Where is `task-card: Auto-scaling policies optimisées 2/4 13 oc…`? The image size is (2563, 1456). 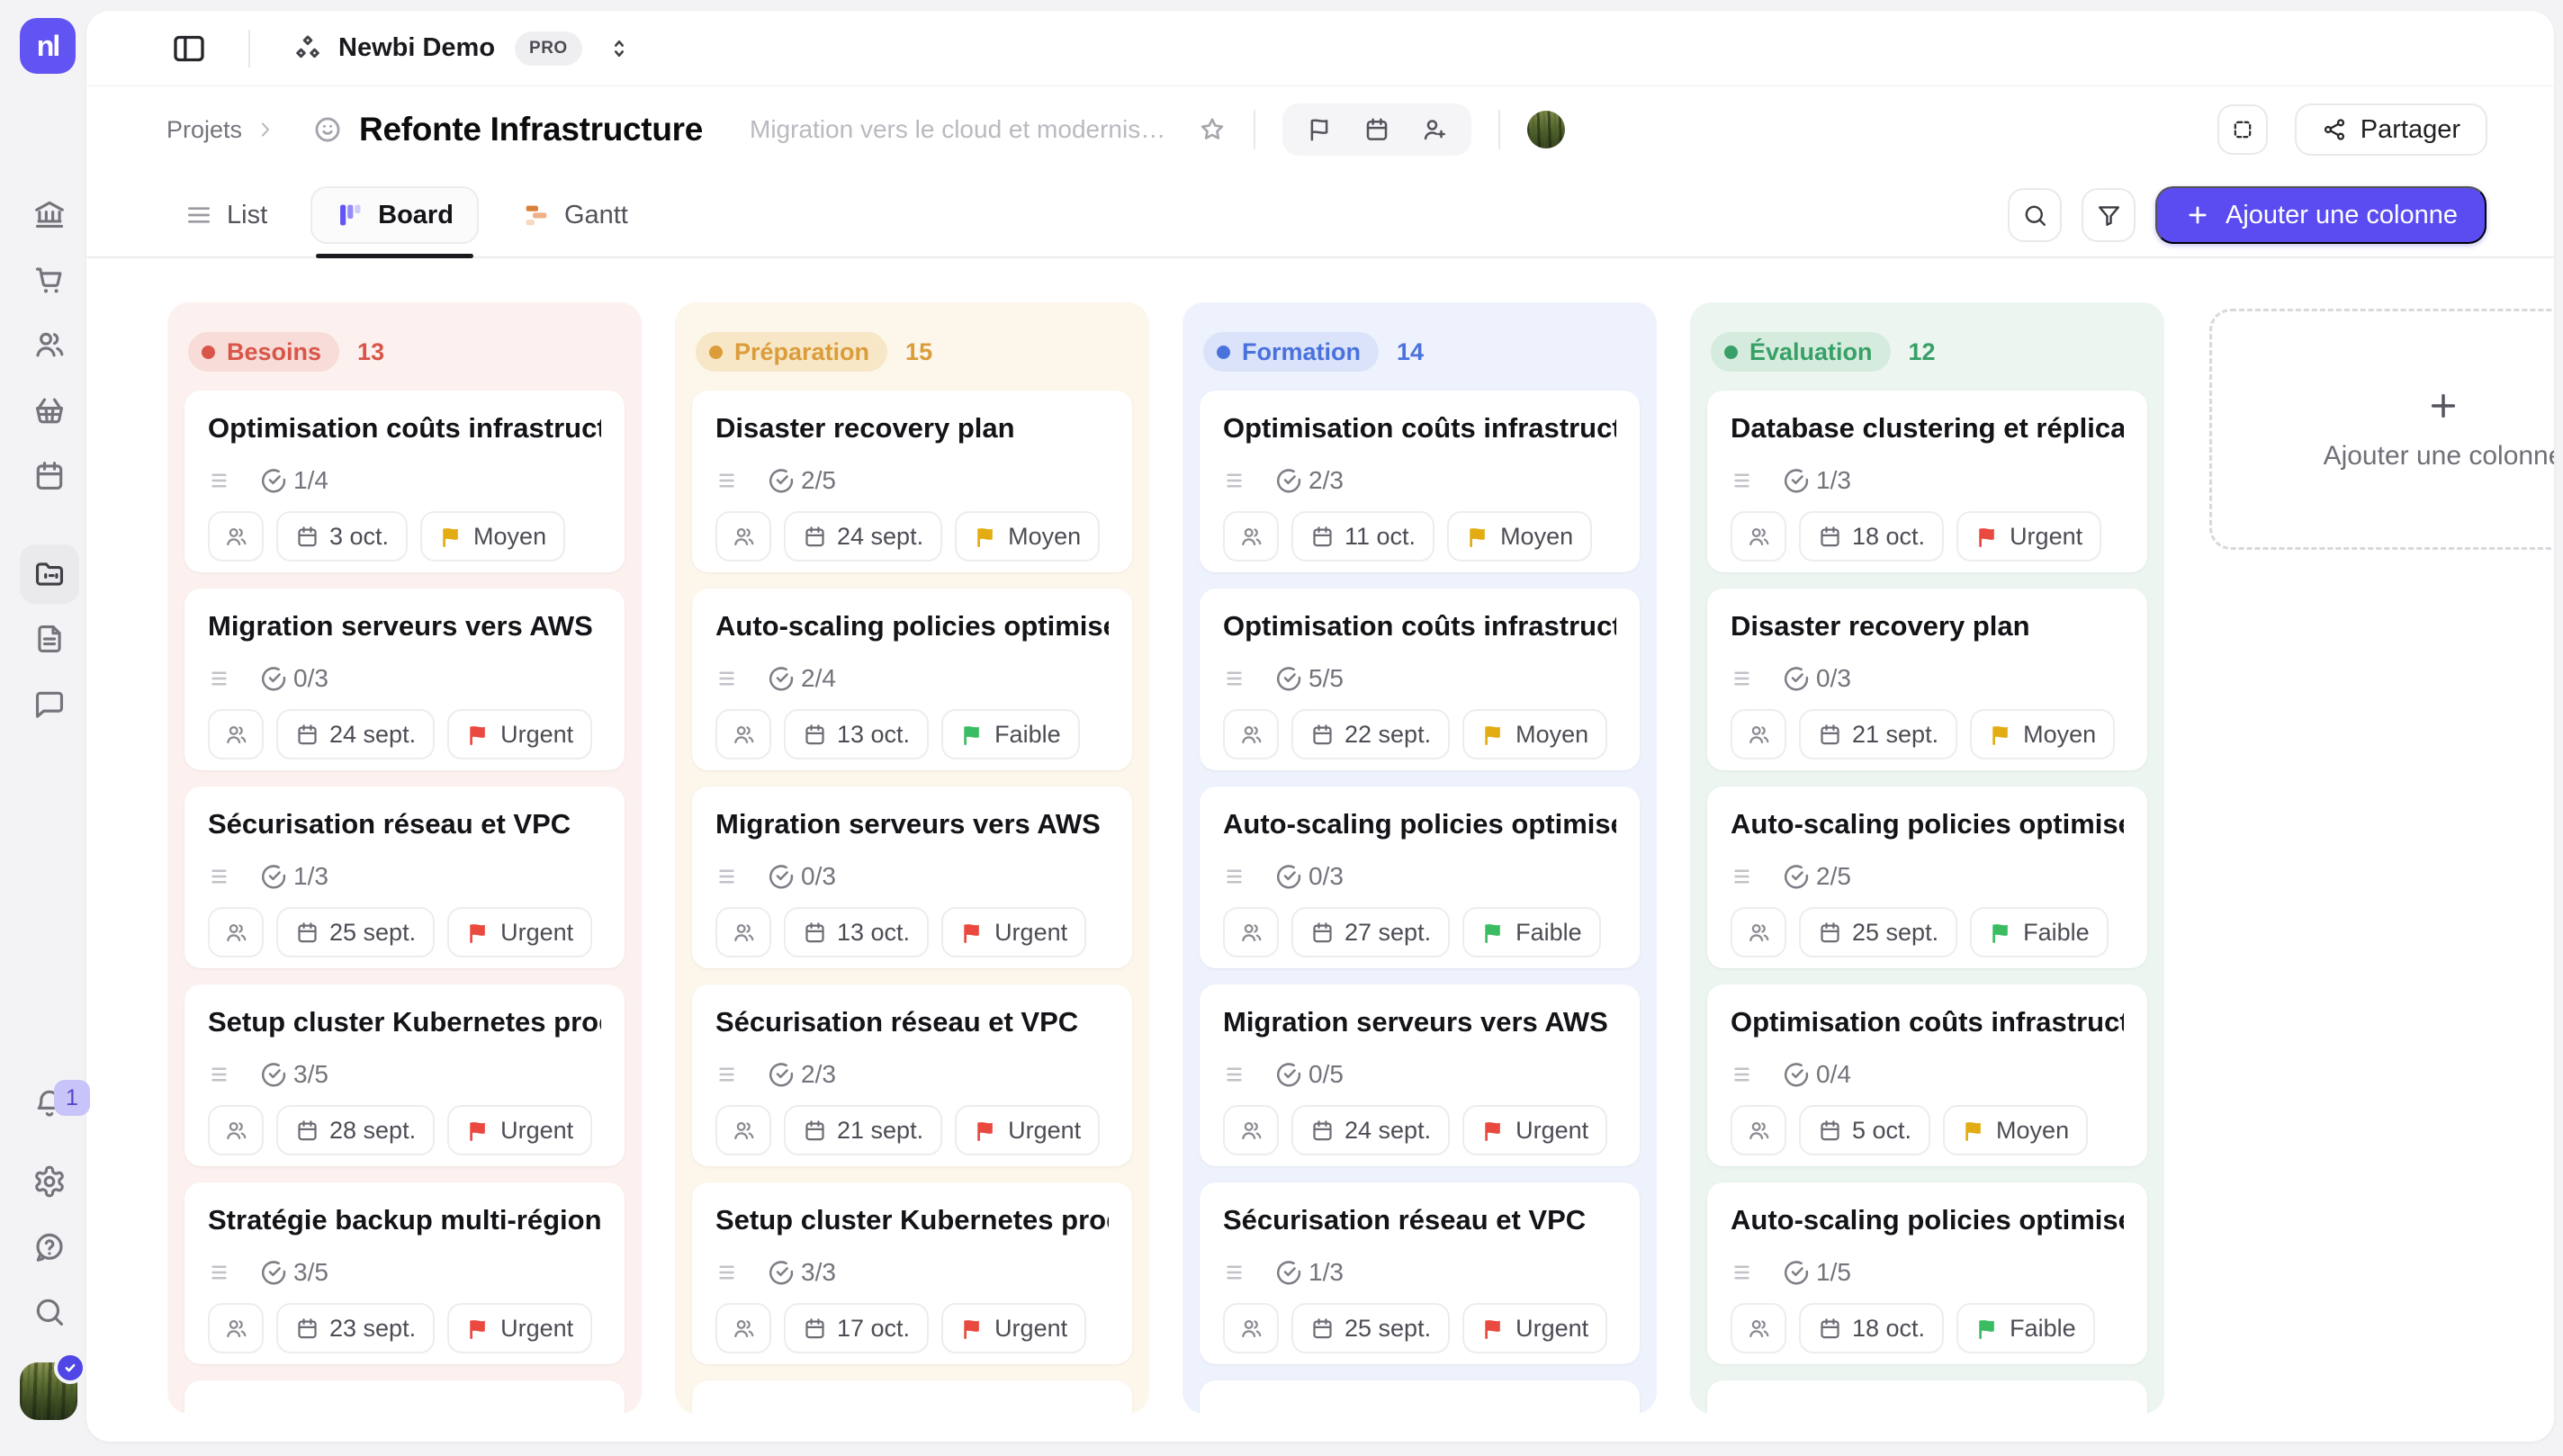
task-card: Auto-scaling policies optimisées 2/4 13 oc… is located at coordinates (912, 680).